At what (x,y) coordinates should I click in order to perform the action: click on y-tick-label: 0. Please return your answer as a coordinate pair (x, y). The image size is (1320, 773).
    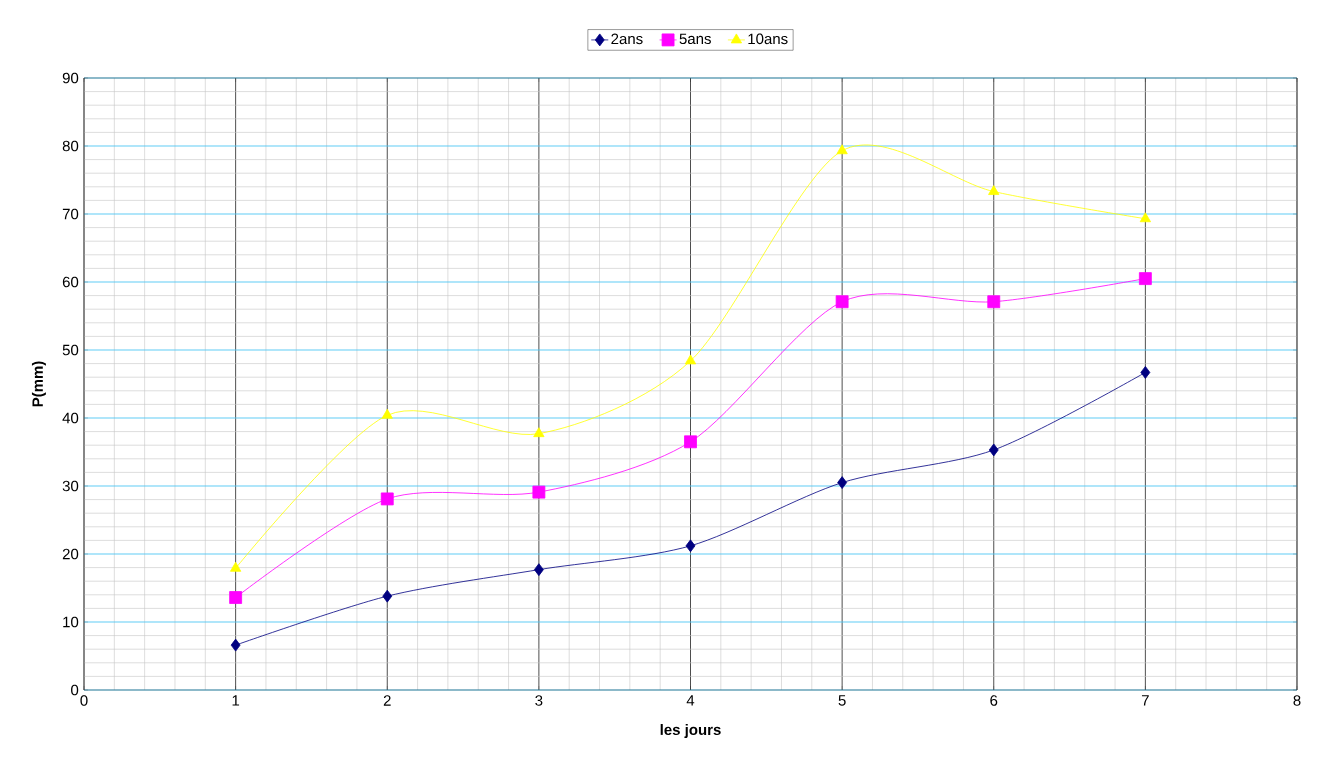
    Looking at the image, I should click on (75, 690).